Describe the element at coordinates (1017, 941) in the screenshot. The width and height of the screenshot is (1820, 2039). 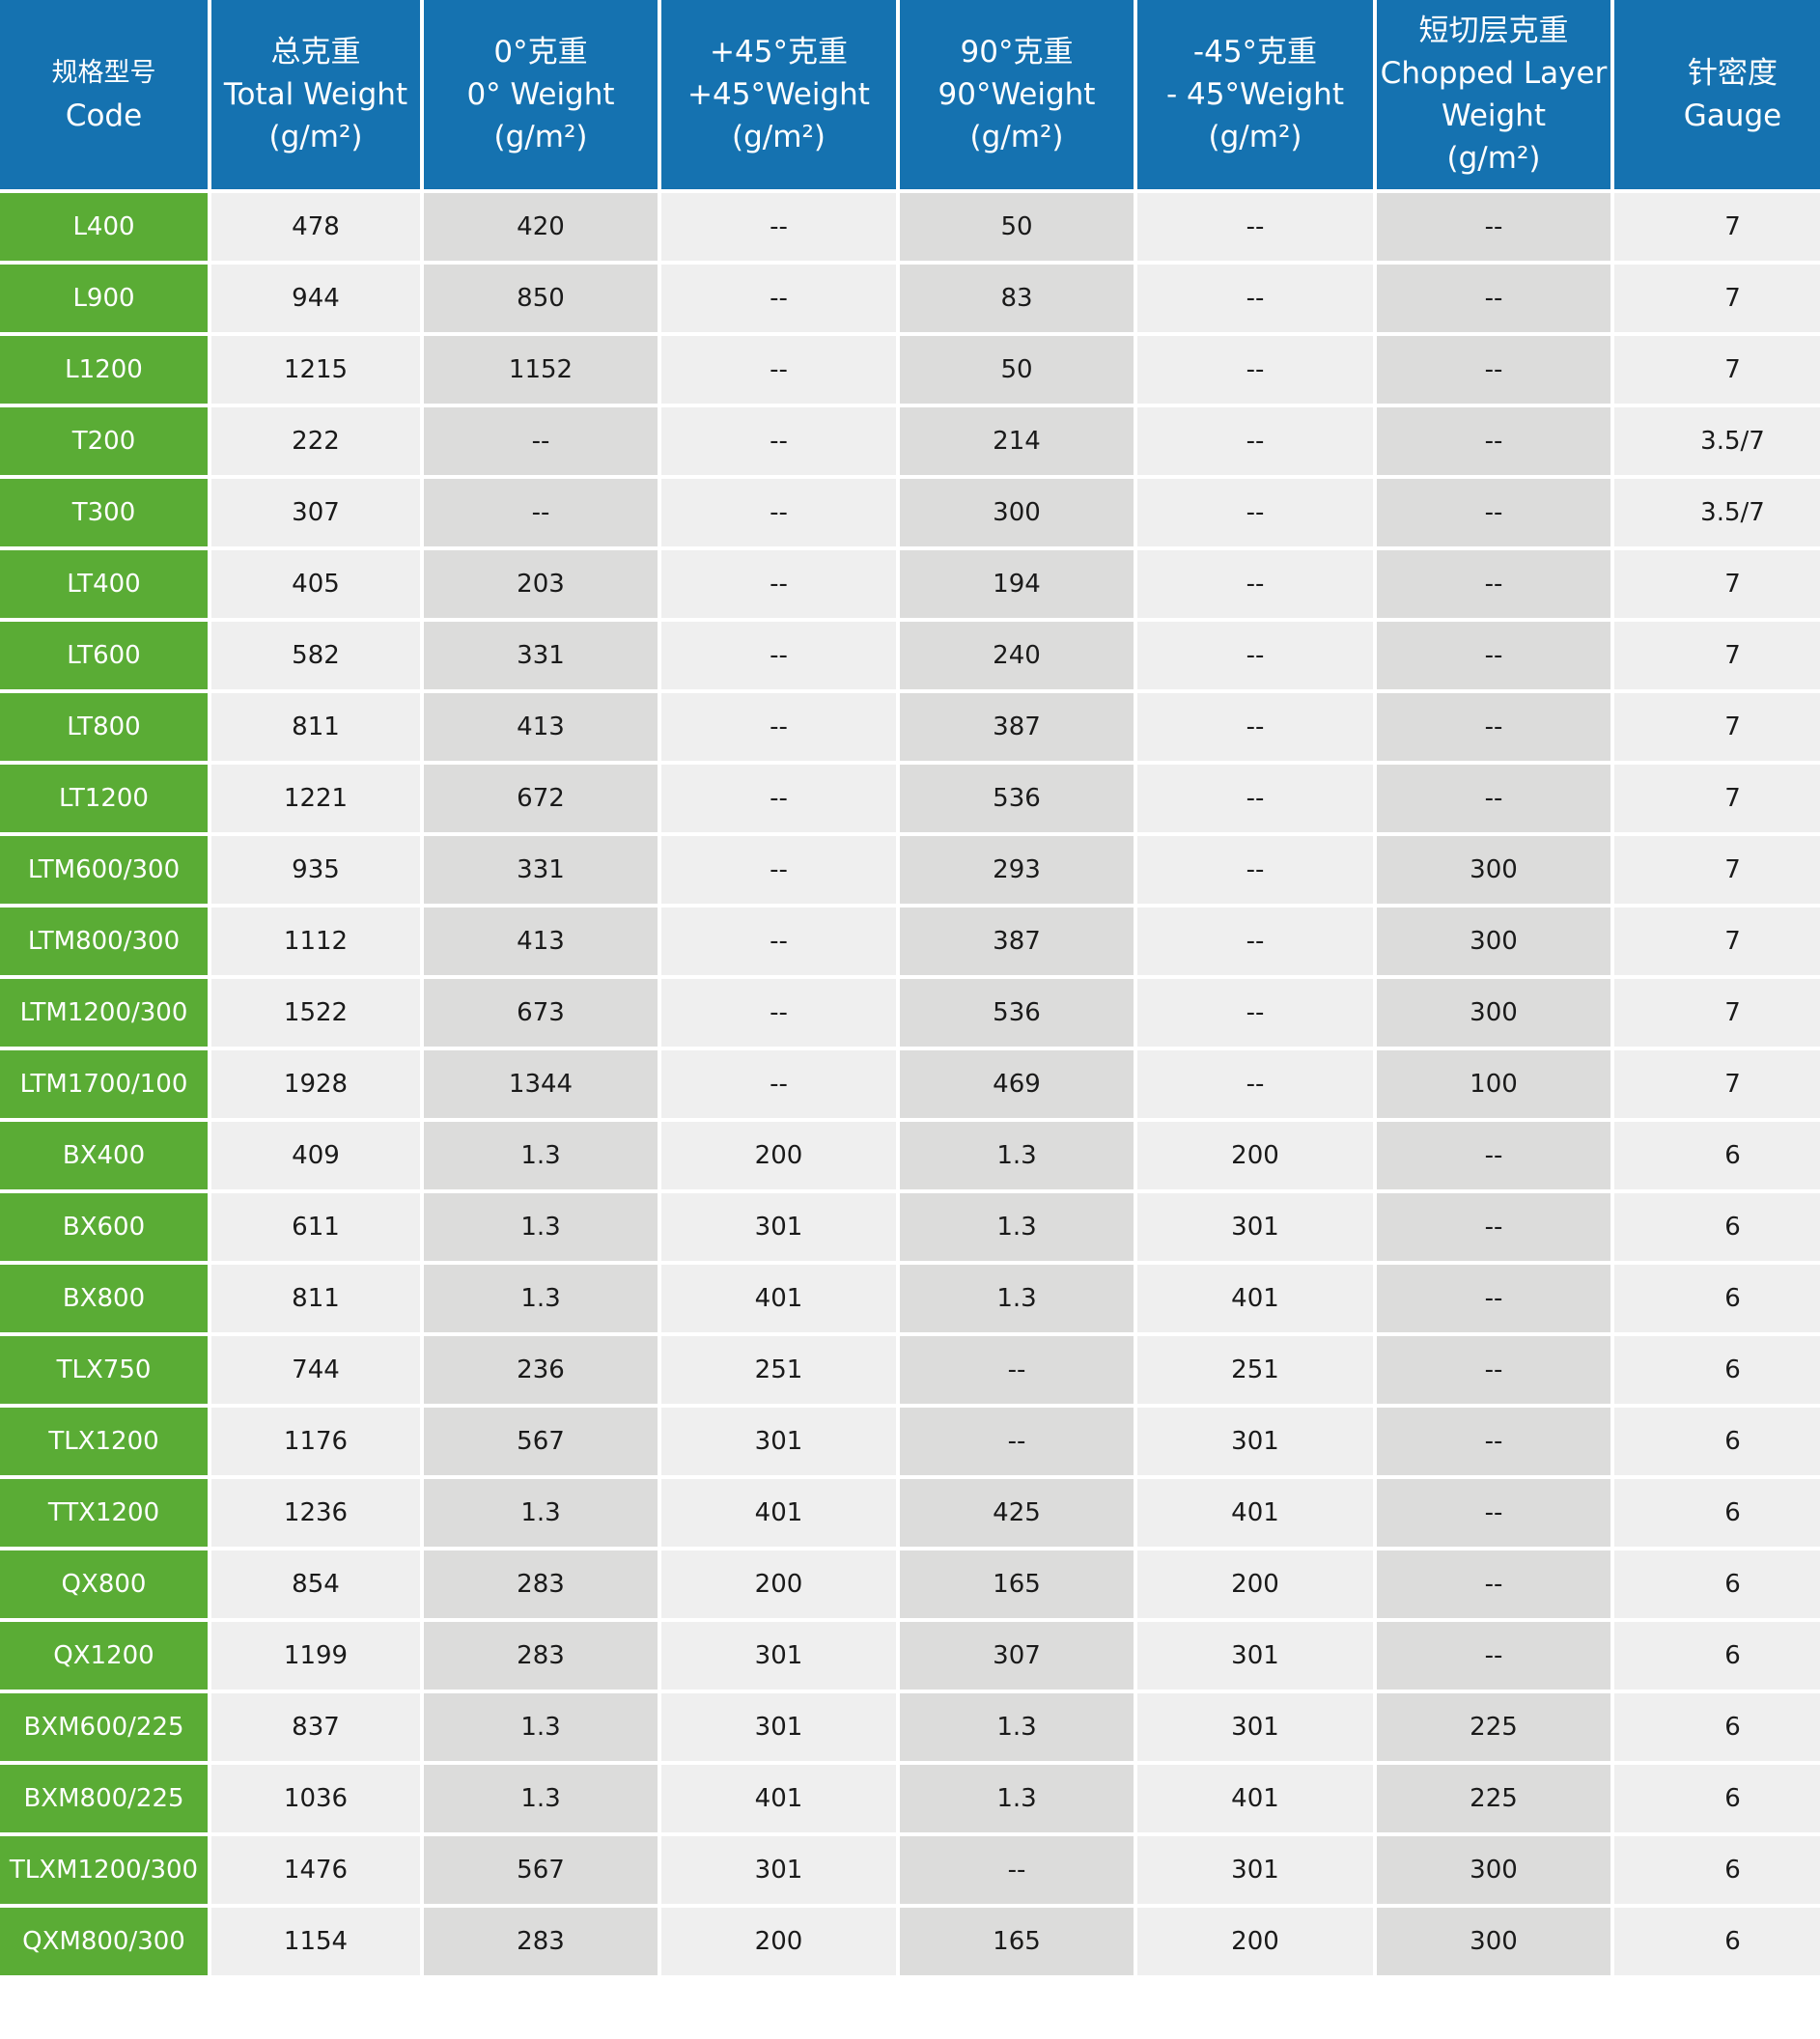
I see `cell-ninety-deg-weight: 387` at that location.